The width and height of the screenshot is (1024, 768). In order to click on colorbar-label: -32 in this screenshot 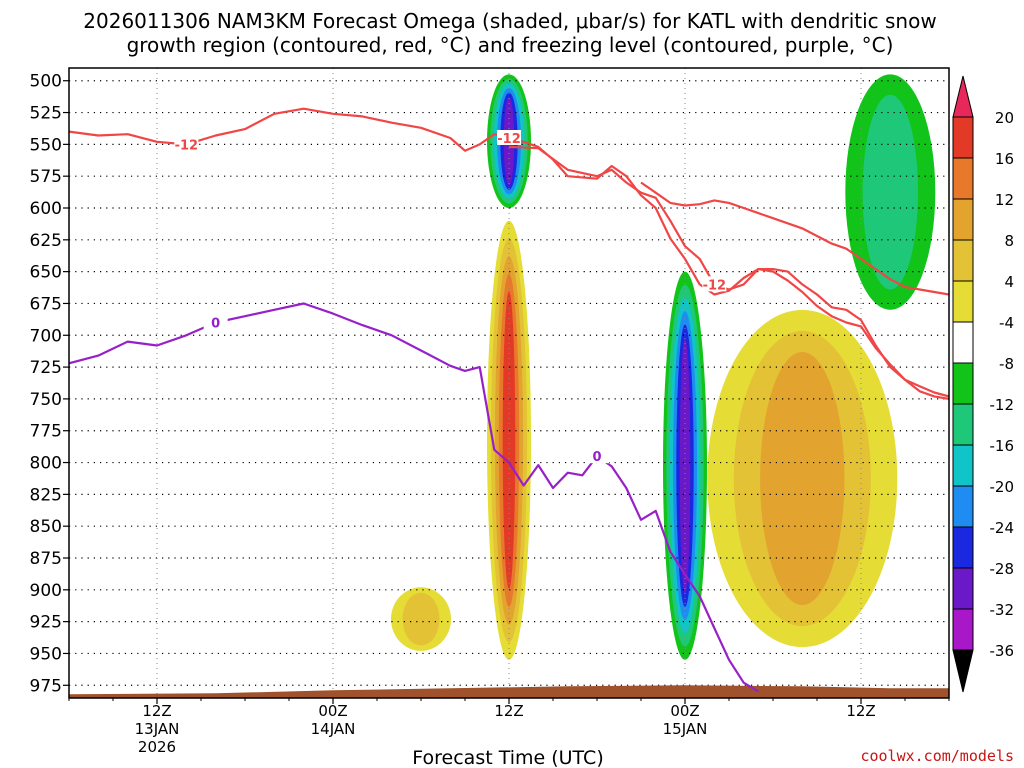, I will do `click(1002, 610)`.